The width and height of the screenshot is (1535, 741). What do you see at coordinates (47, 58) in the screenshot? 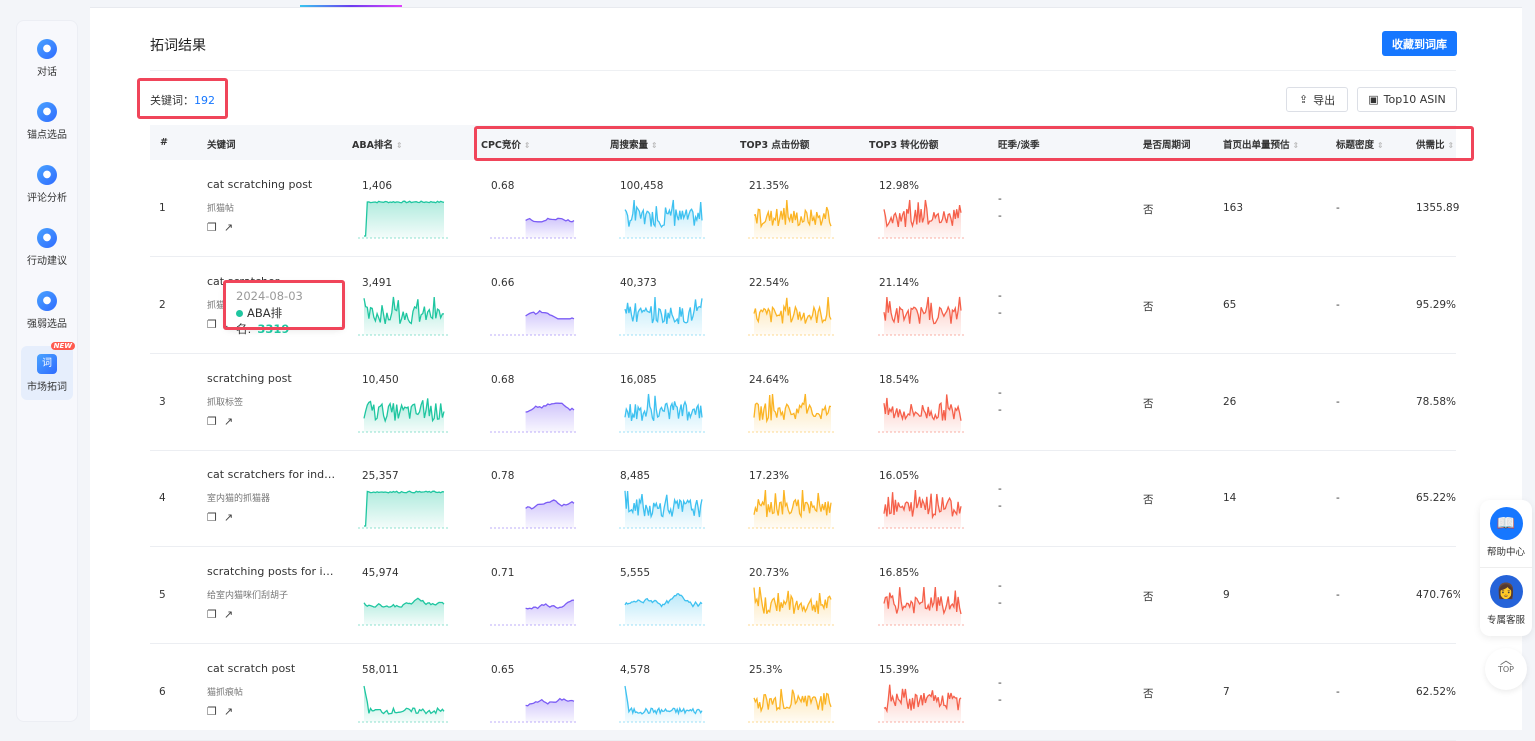
I see `sidebar-item-0: ● 对话` at bounding box center [47, 58].